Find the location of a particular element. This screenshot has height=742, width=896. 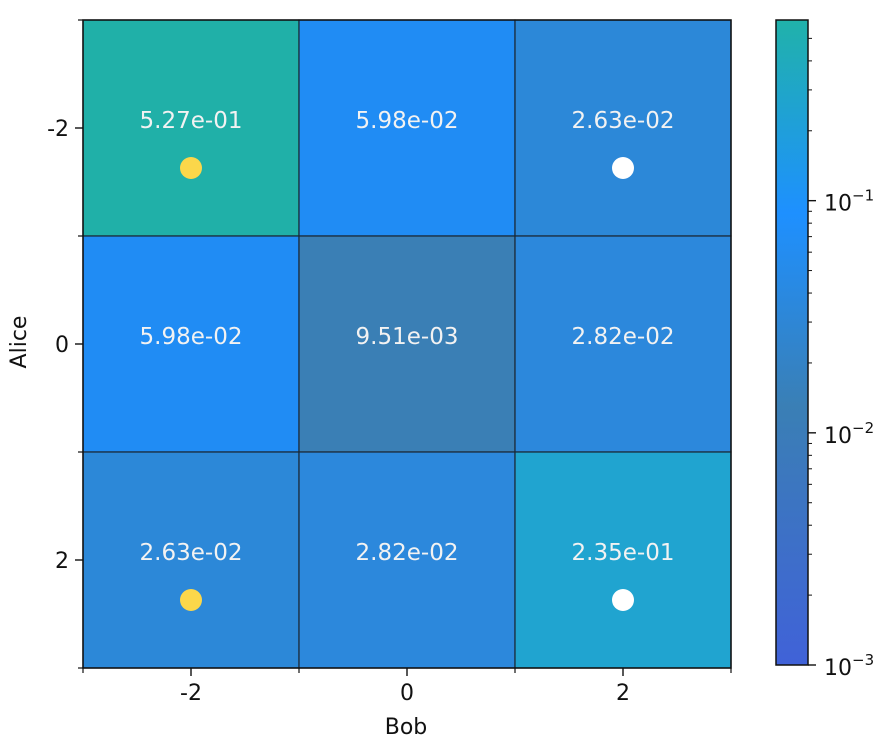

heatmap-cell-r2-c1 is located at coordinates (407, 560).